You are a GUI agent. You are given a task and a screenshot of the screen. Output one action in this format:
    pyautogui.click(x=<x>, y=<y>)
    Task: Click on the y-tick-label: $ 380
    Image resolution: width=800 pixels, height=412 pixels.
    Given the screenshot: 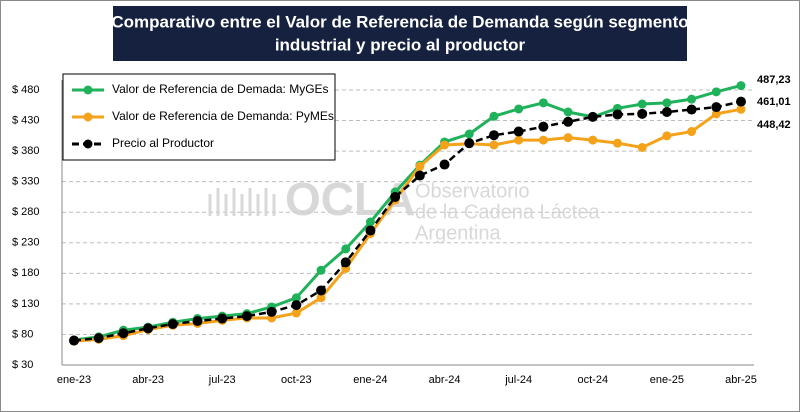 What is the action you would take?
    pyautogui.click(x=26, y=151)
    